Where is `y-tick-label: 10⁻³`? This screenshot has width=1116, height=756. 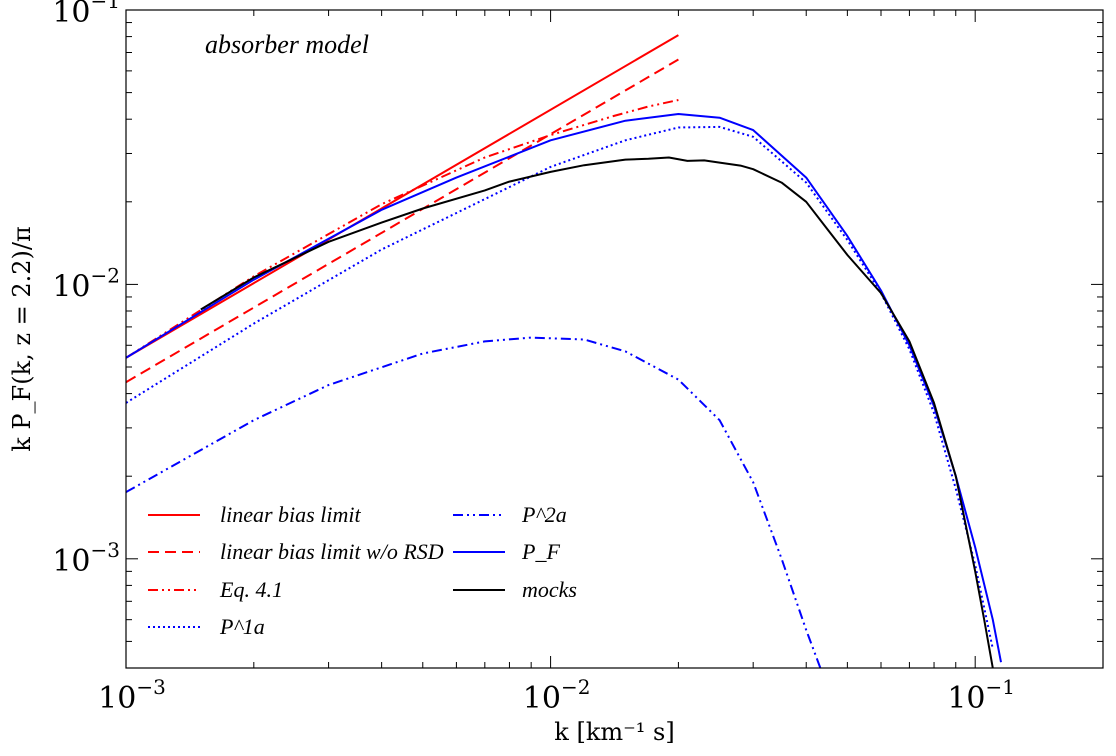 y-tick-label: 10⁻³ is located at coordinates (86, 558).